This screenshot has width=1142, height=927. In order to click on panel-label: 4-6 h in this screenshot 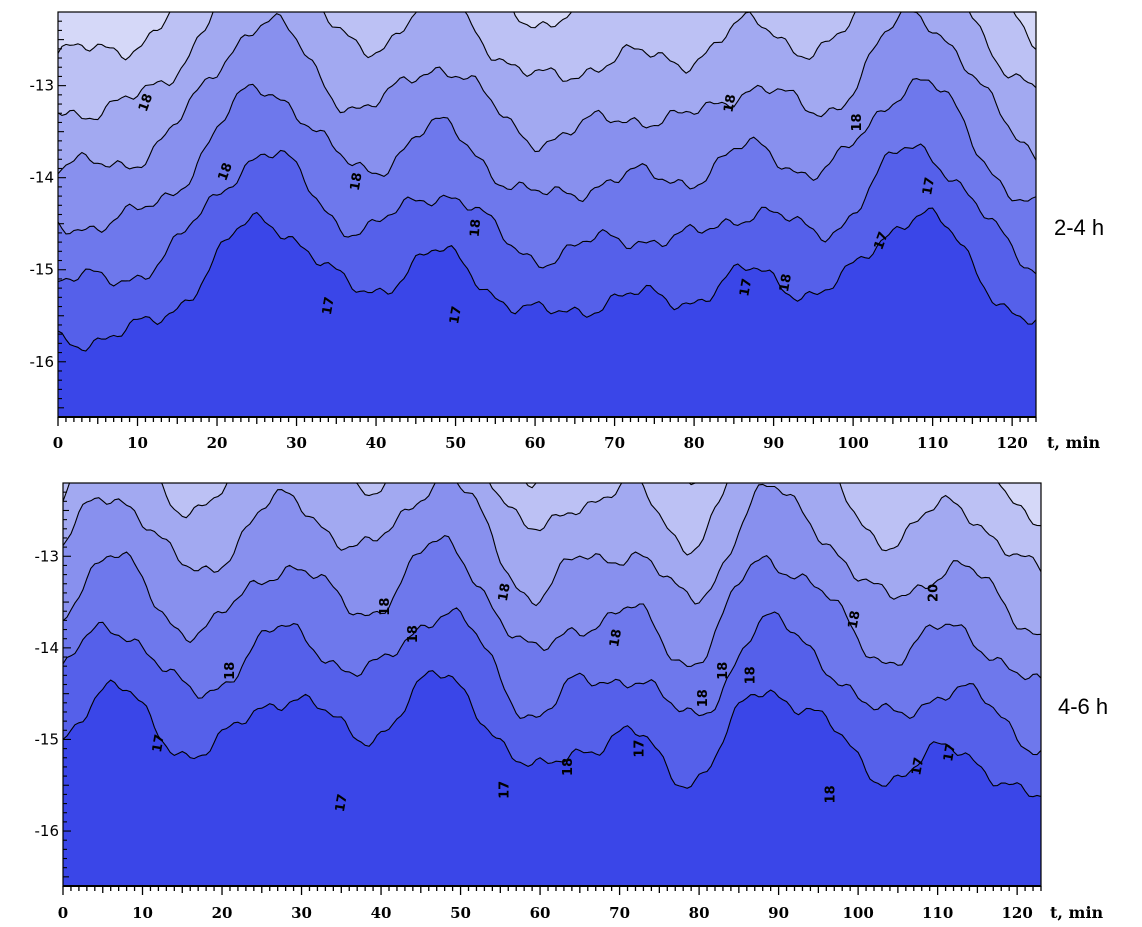, I will do `click(1083, 706)`.